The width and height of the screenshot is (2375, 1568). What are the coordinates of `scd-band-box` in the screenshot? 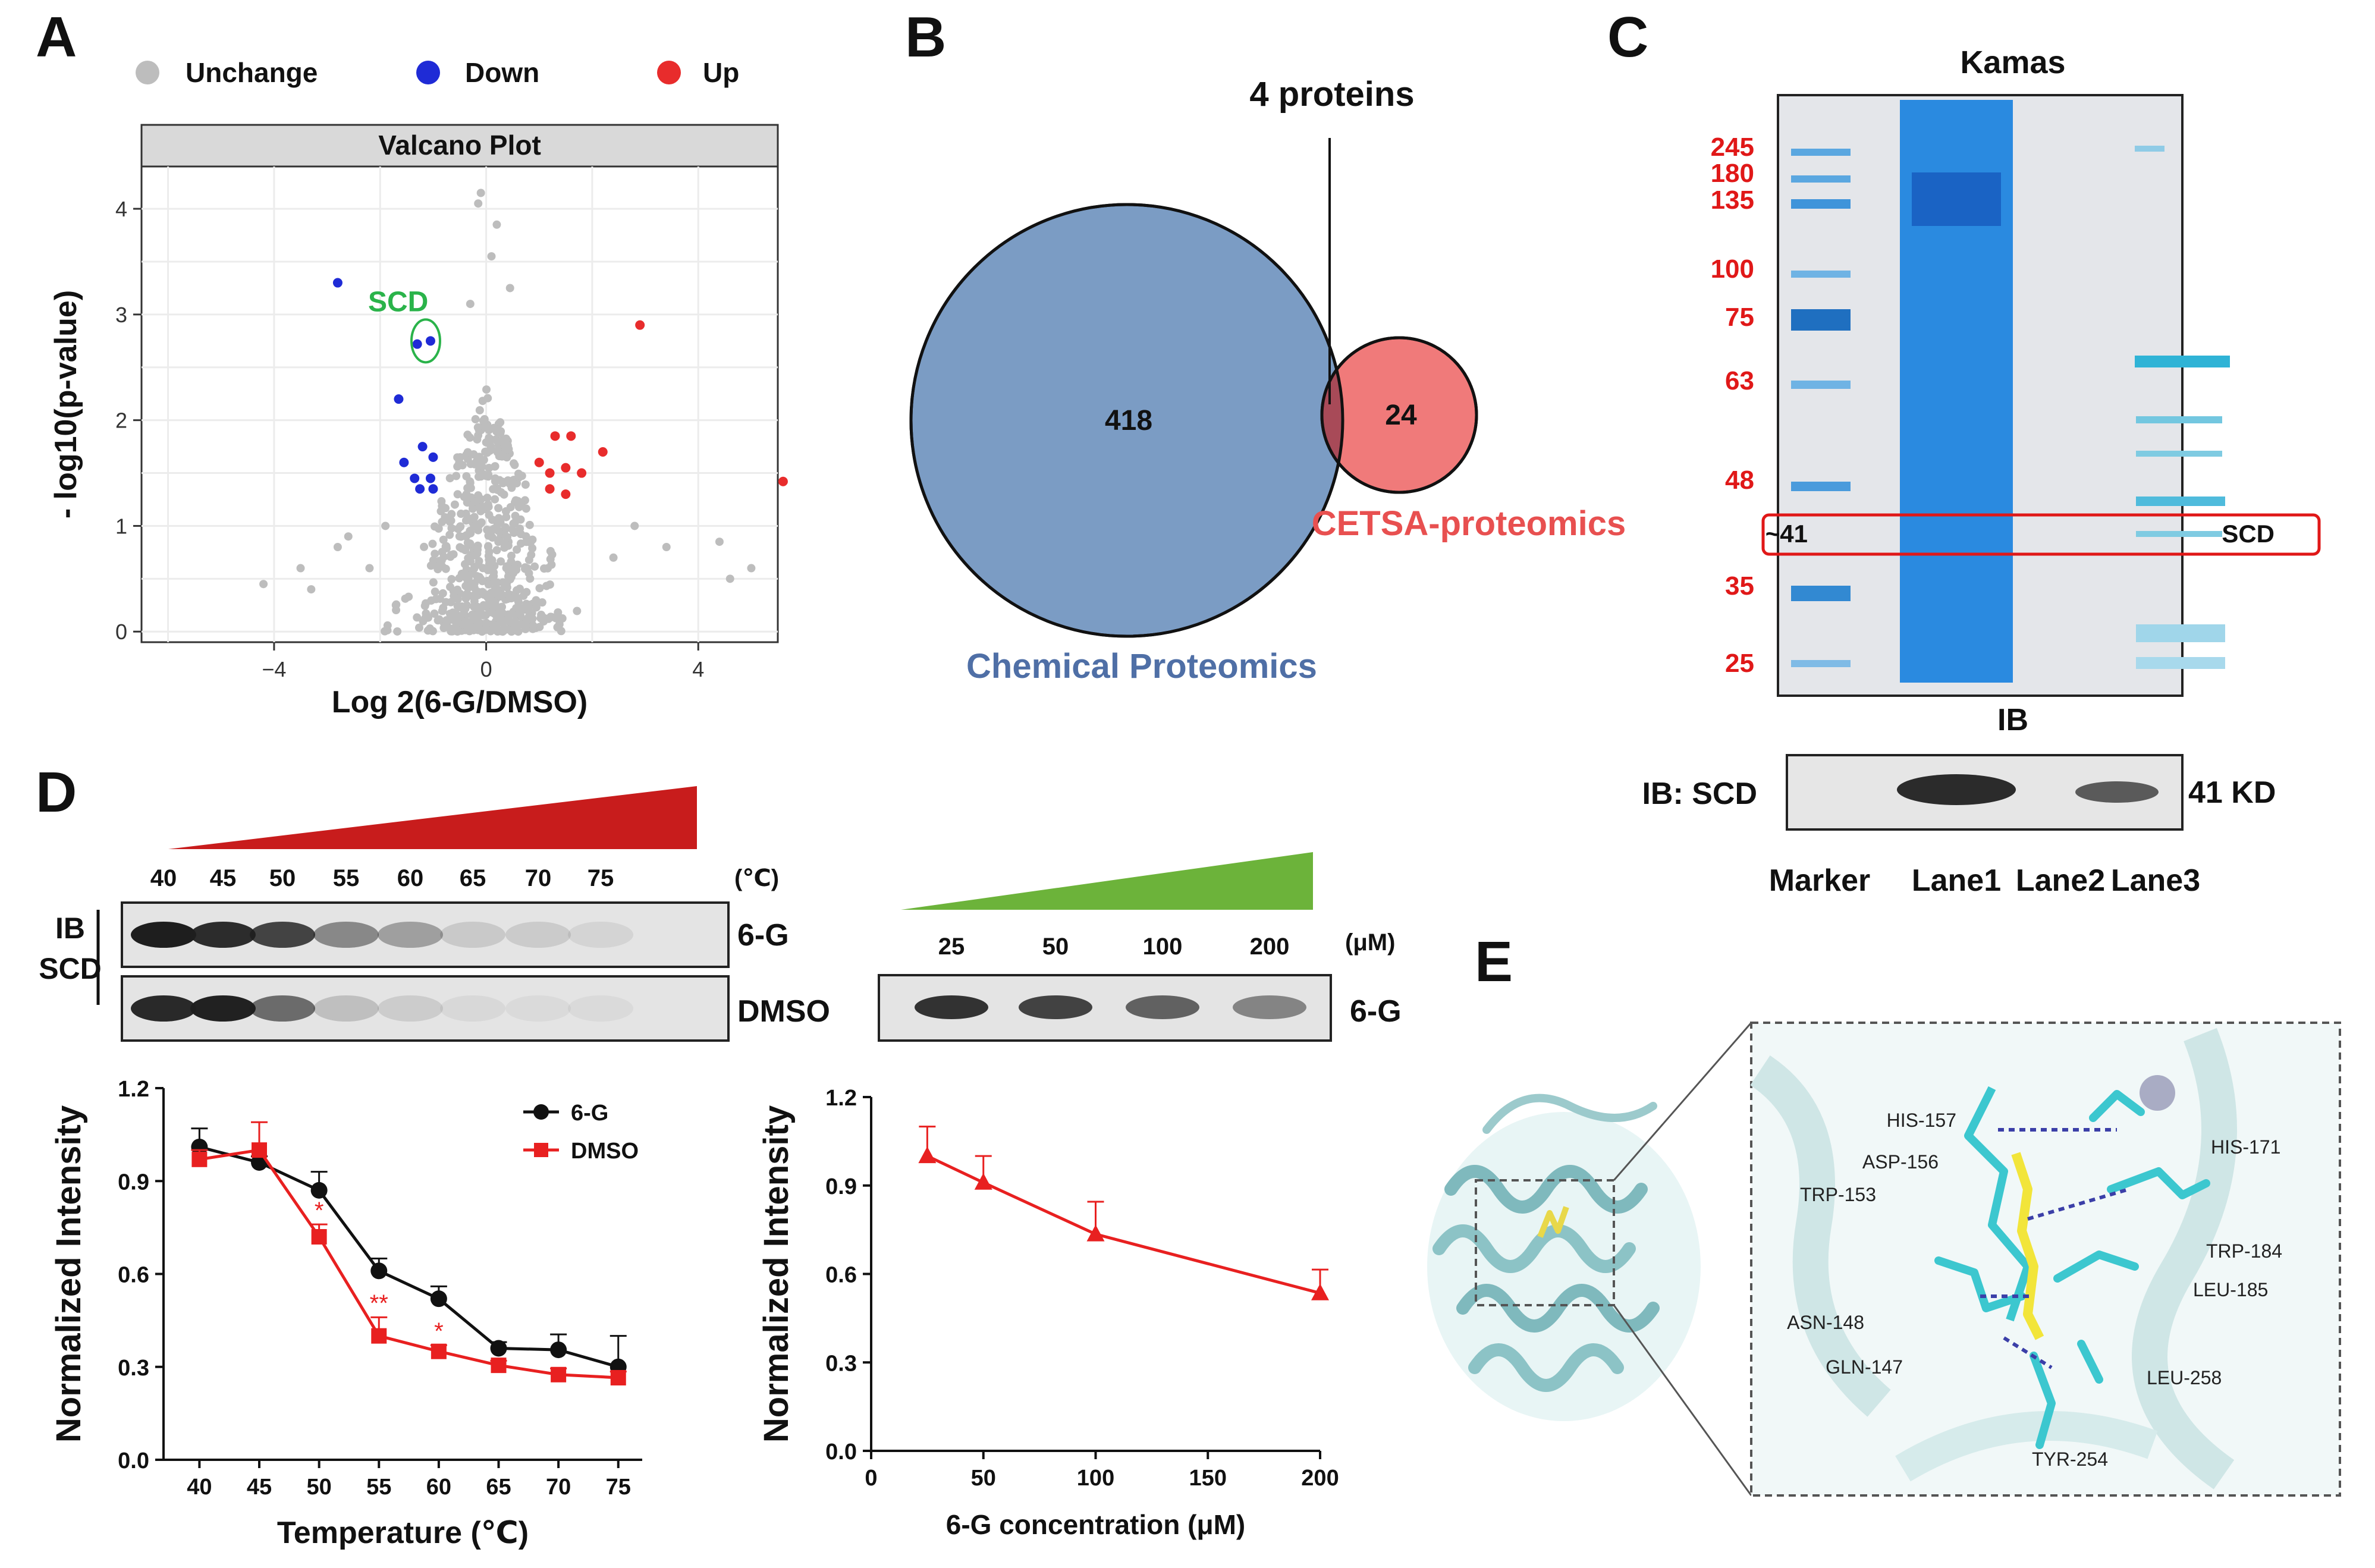 It's located at (2041, 534).